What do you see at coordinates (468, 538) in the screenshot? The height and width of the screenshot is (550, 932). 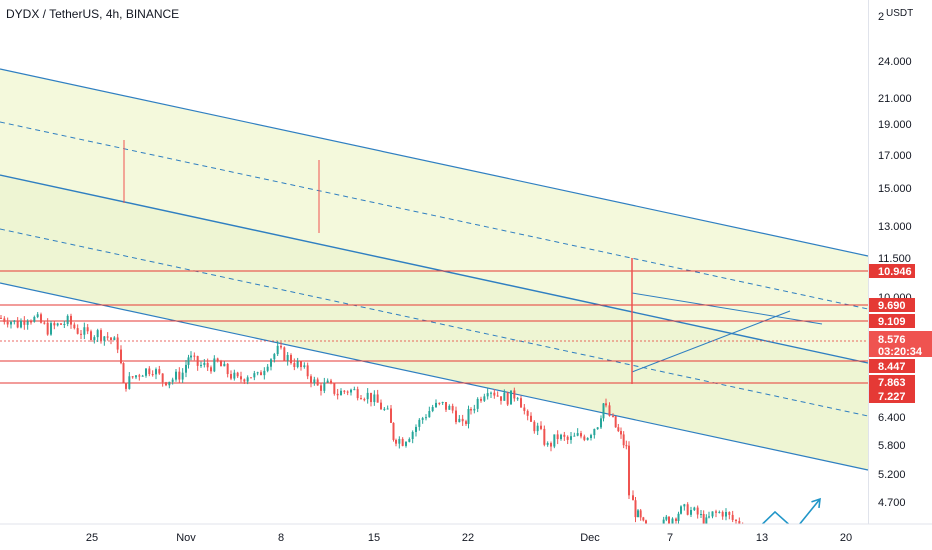 I see `time-tick-label: 22` at bounding box center [468, 538].